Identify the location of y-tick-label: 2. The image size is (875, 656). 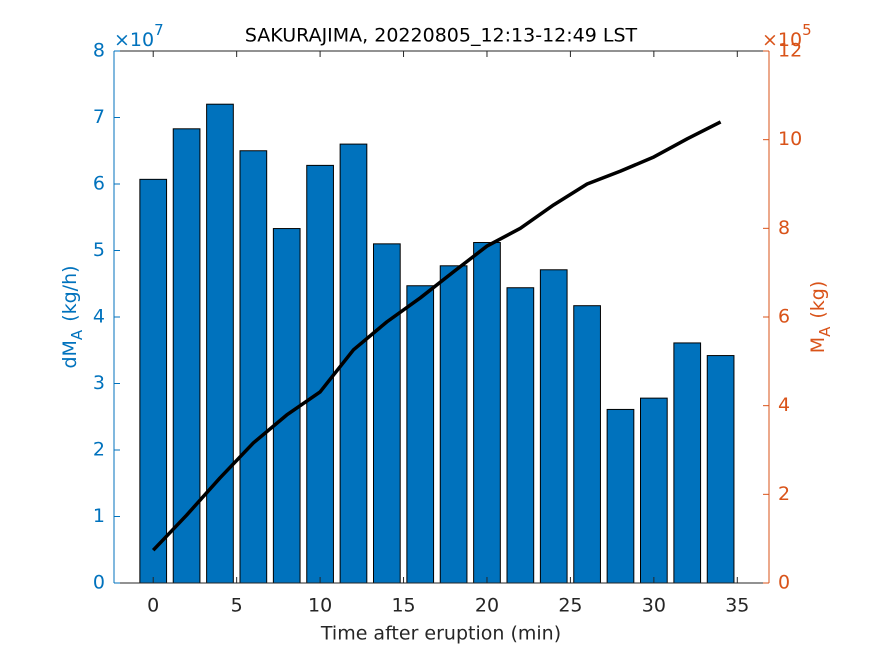
(99, 450).